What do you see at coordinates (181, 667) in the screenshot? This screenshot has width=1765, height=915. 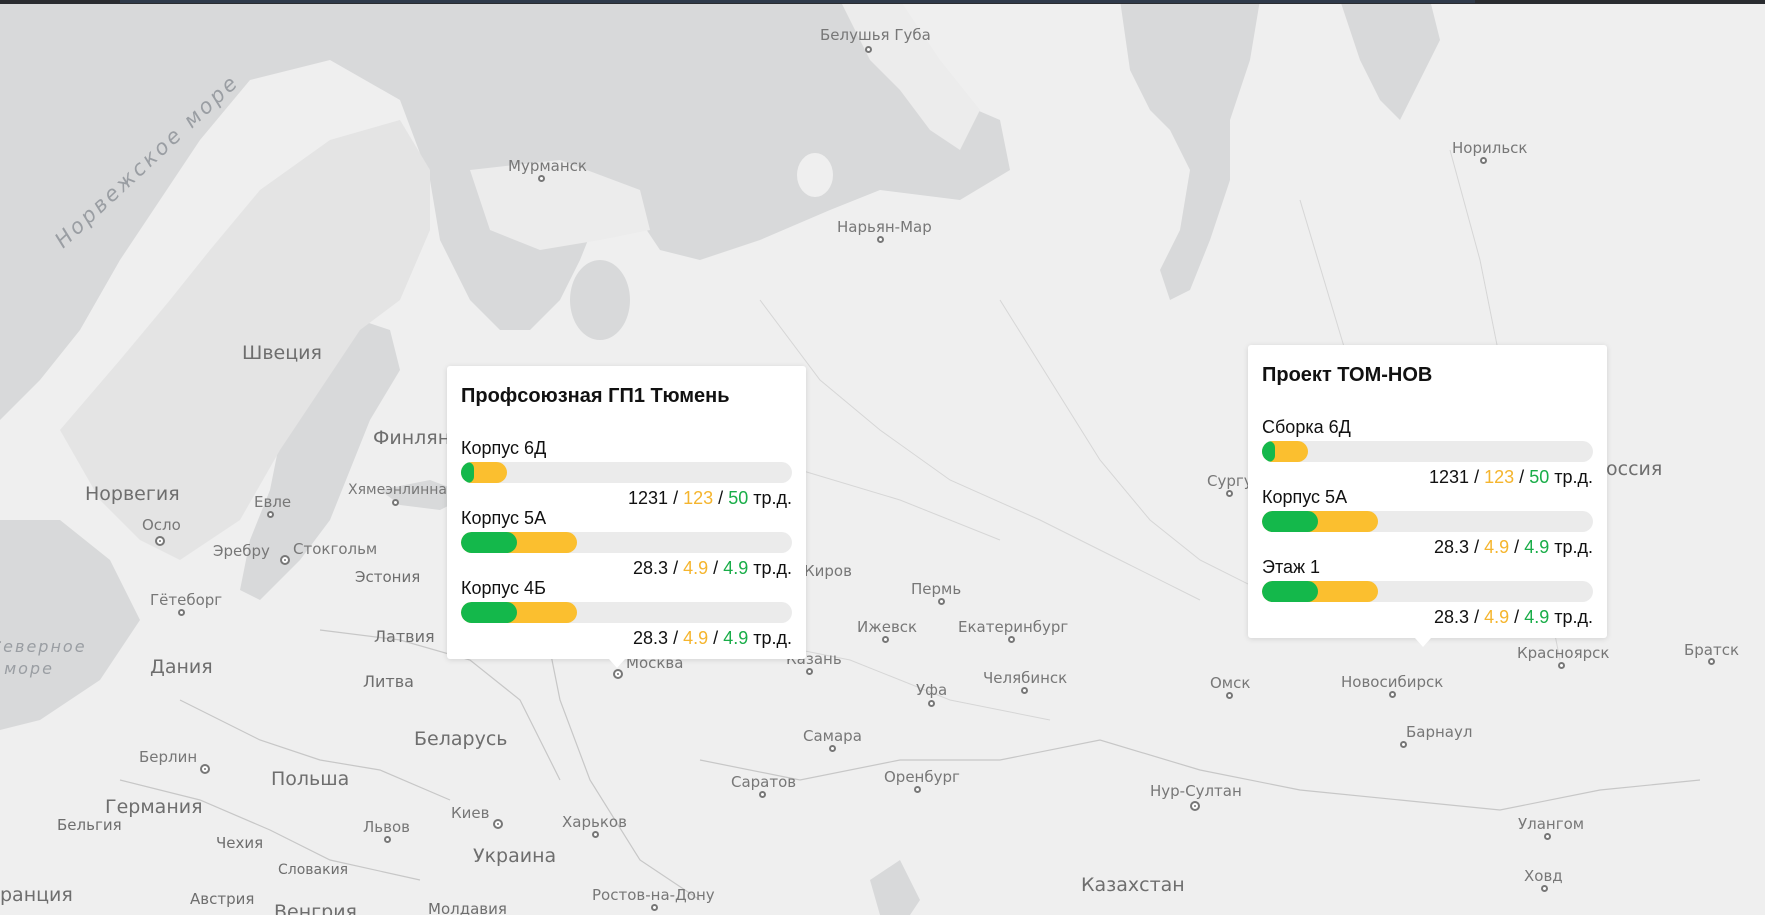 I see `country-label-denmark: Дания` at bounding box center [181, 667].